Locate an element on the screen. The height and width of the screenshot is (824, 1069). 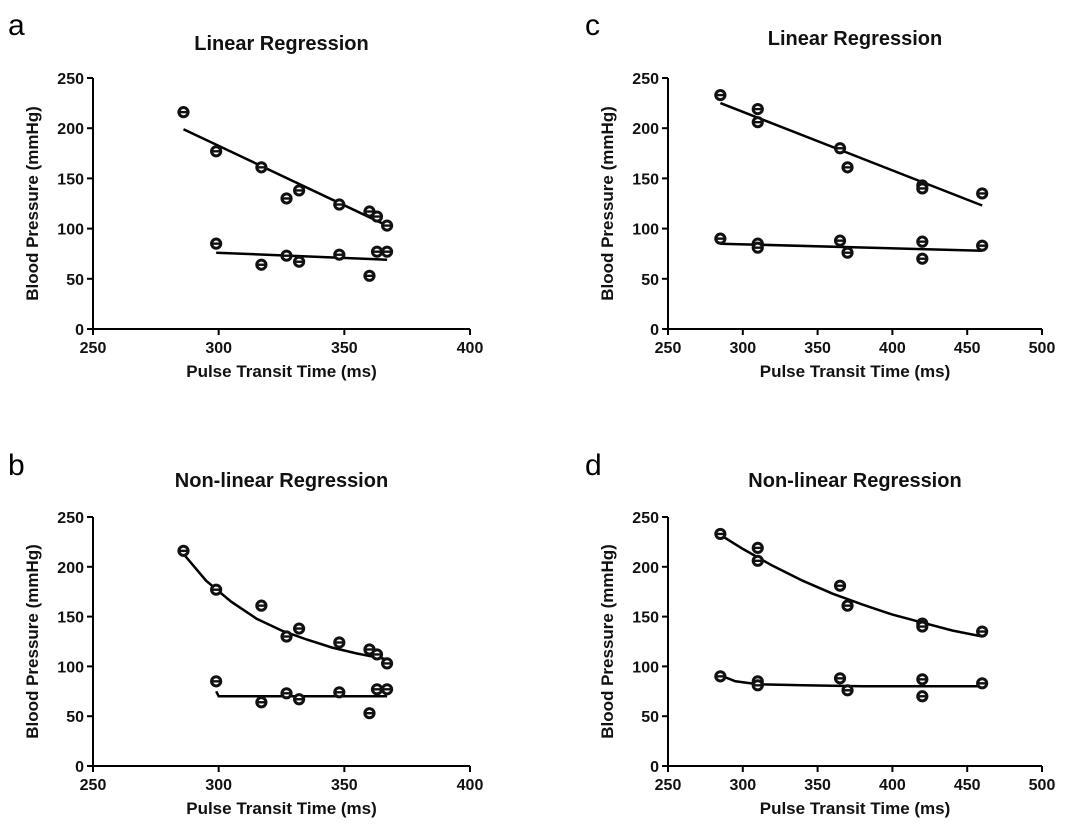
panel-letter: c is located at coordinates (592, 25).